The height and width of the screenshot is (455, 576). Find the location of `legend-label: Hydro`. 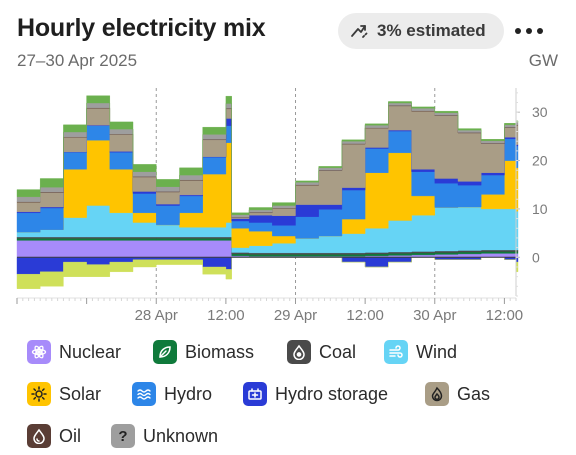

legend-label: Hydro is located at coordinates (188, 393).